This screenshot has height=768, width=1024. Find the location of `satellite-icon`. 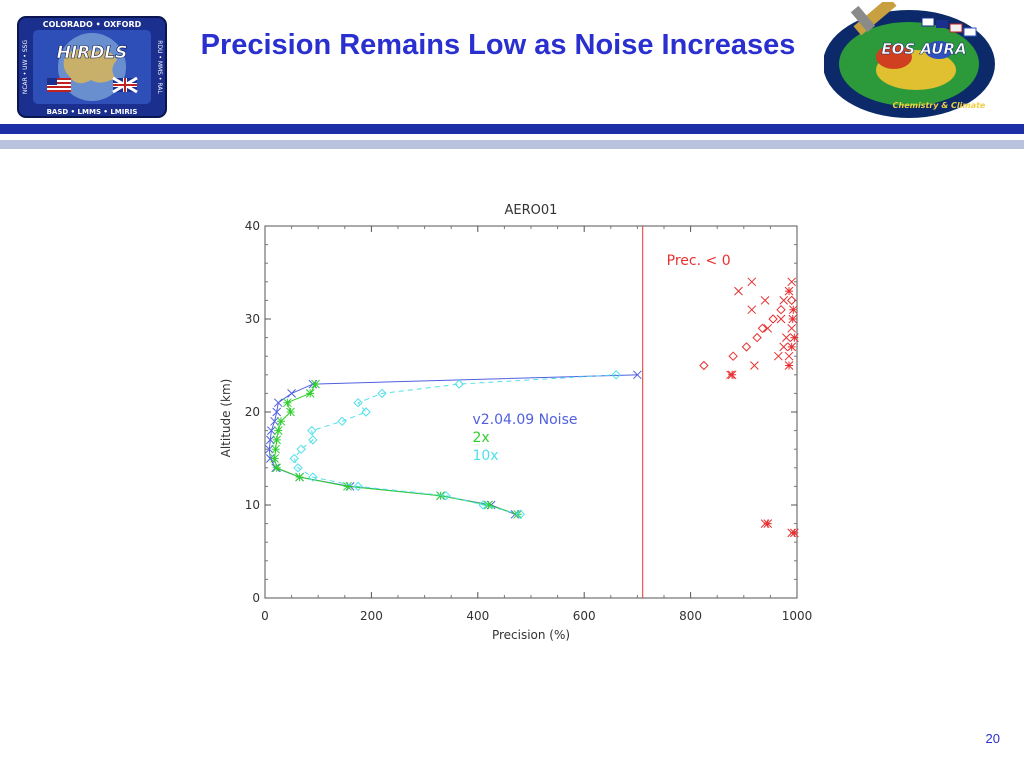

satellite-icon is located at coordinates (873, 18).